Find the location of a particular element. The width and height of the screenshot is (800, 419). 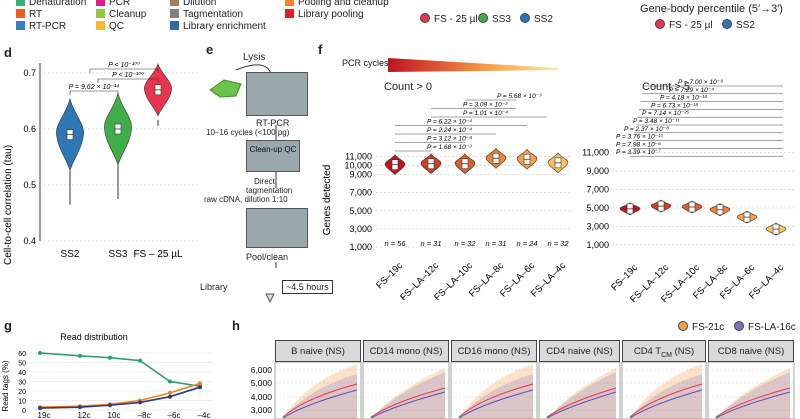

p-value-label: P = 3.48 × 10⁻¹¹ is located at coordinates (656, 121).